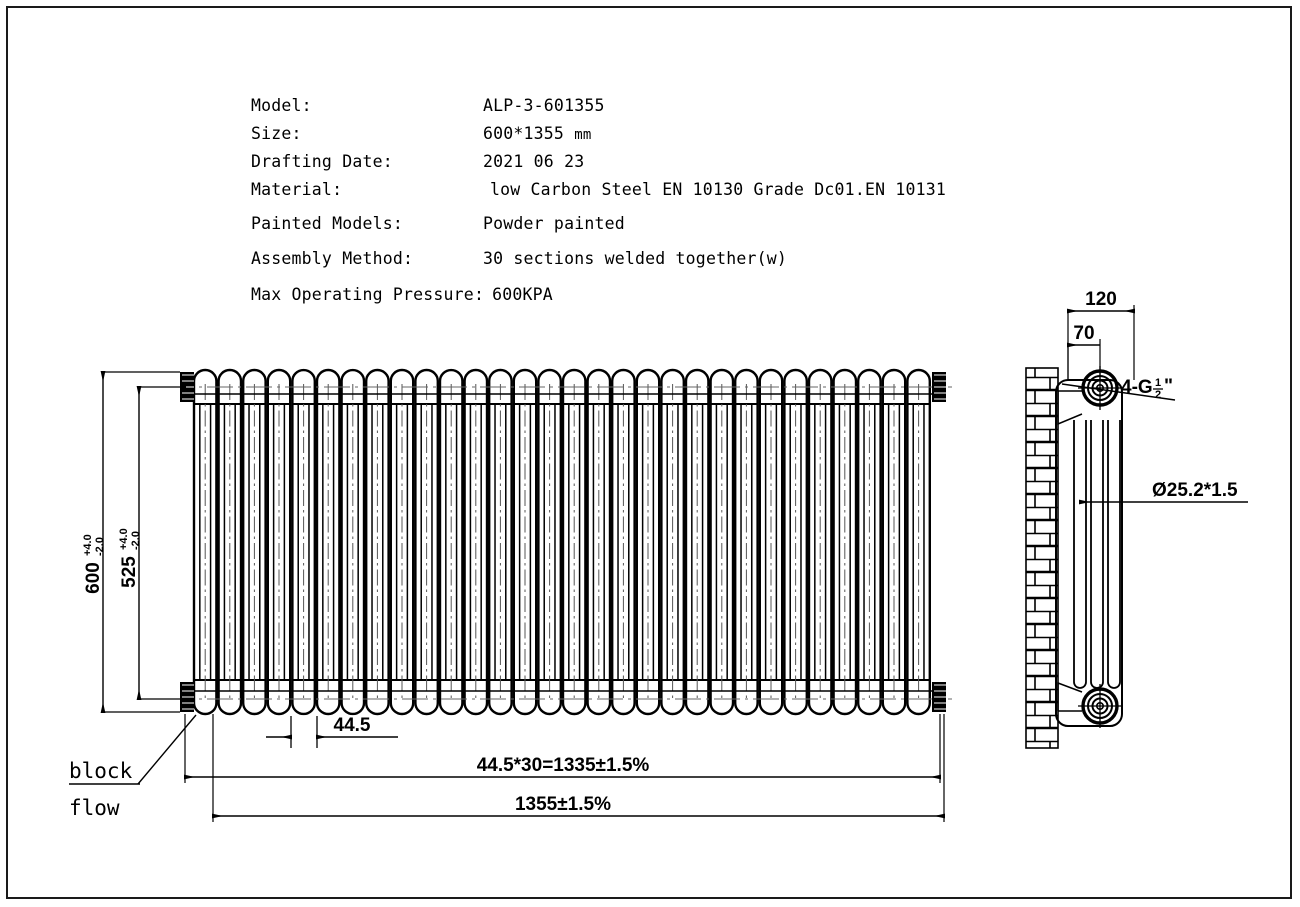  Describe the element at coordinates (563, 804) in the screenshot. I see `dim-1355-label: 1355±1.5%` at that location.